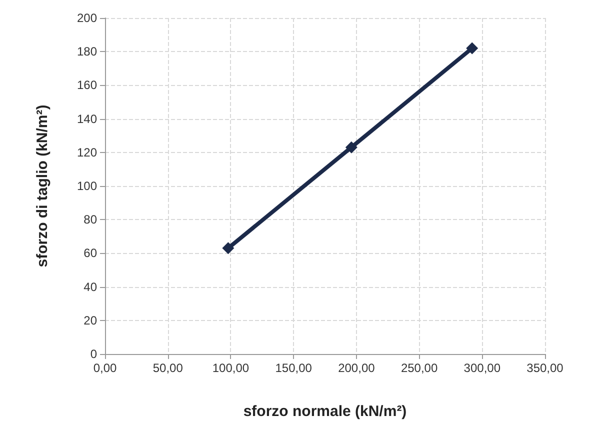  What do you see at coordinates (168, 368) in the screenshot?
I see `x-tick-label: 50,00` at bounding box center [168, 368].